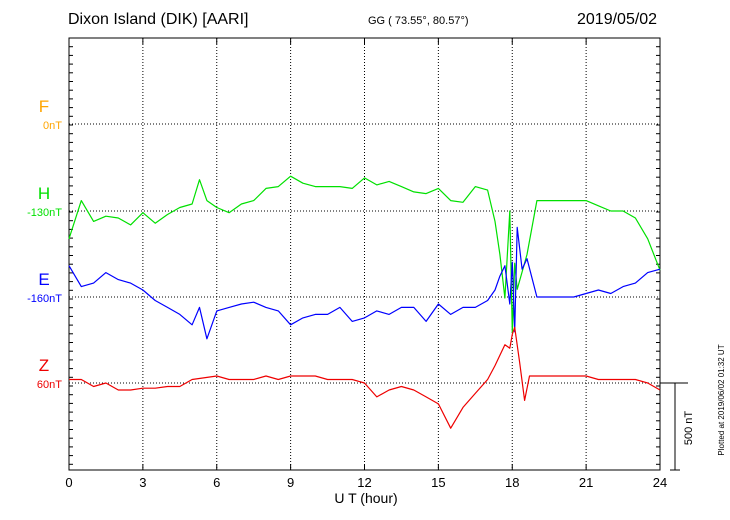 The image size is (730, 520). What do you see at coordinates (142, 482) in the screenshot?
I see `x-tick-label: 3` at bounding box center [142, 482].